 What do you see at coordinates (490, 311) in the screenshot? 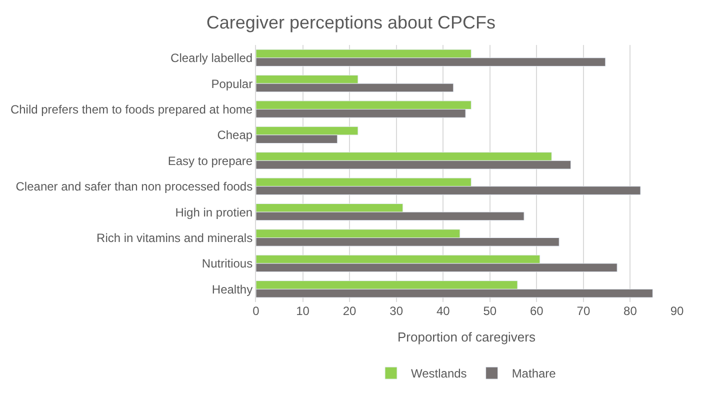
I see `x-tick-label: 50` at bounding box center [490, 311].